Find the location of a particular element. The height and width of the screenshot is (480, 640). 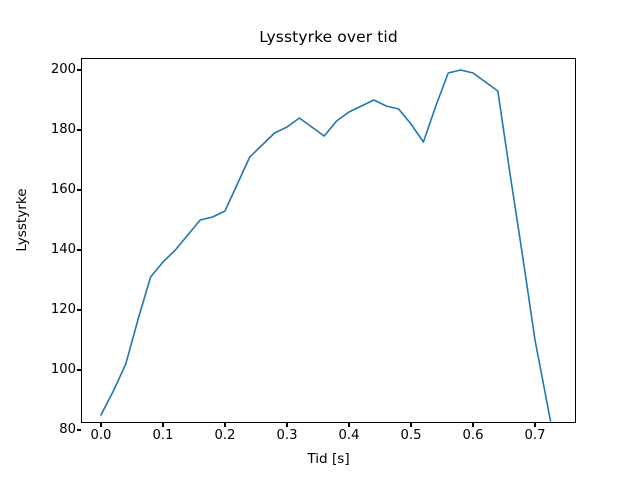

x-axis-label: Tid [s] is located at coordinates (328, 459).